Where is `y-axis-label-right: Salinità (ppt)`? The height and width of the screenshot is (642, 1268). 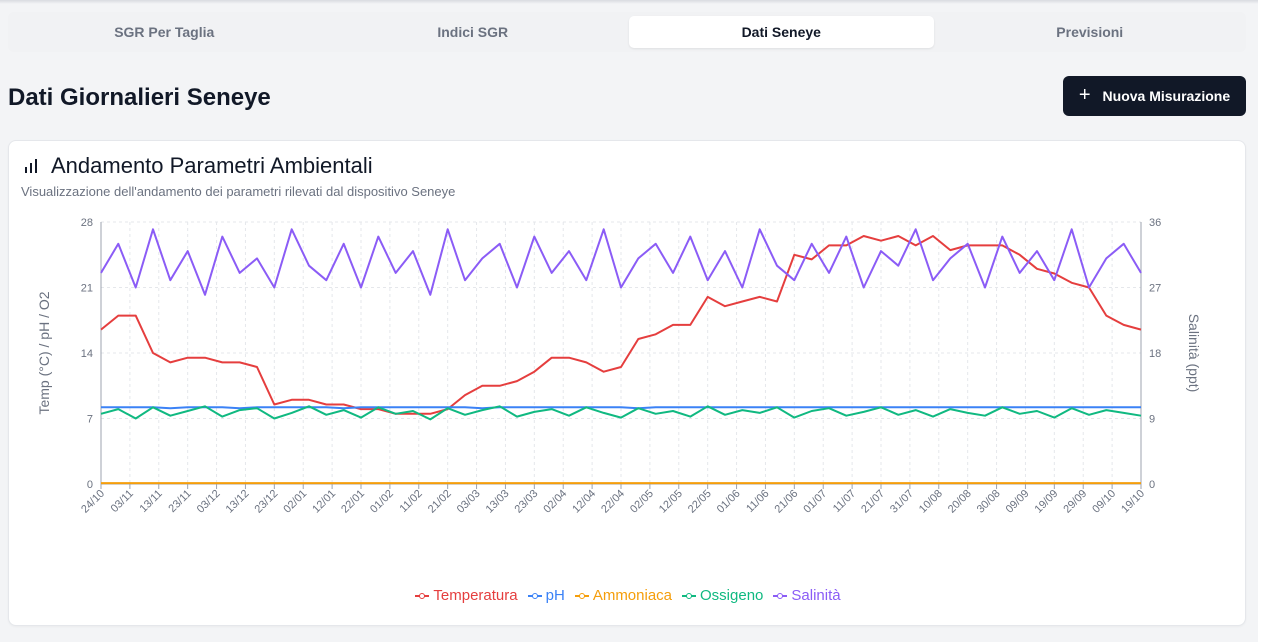 y-axis-label-right: Salinità (ppt) is located at coordinates (1194, 353).